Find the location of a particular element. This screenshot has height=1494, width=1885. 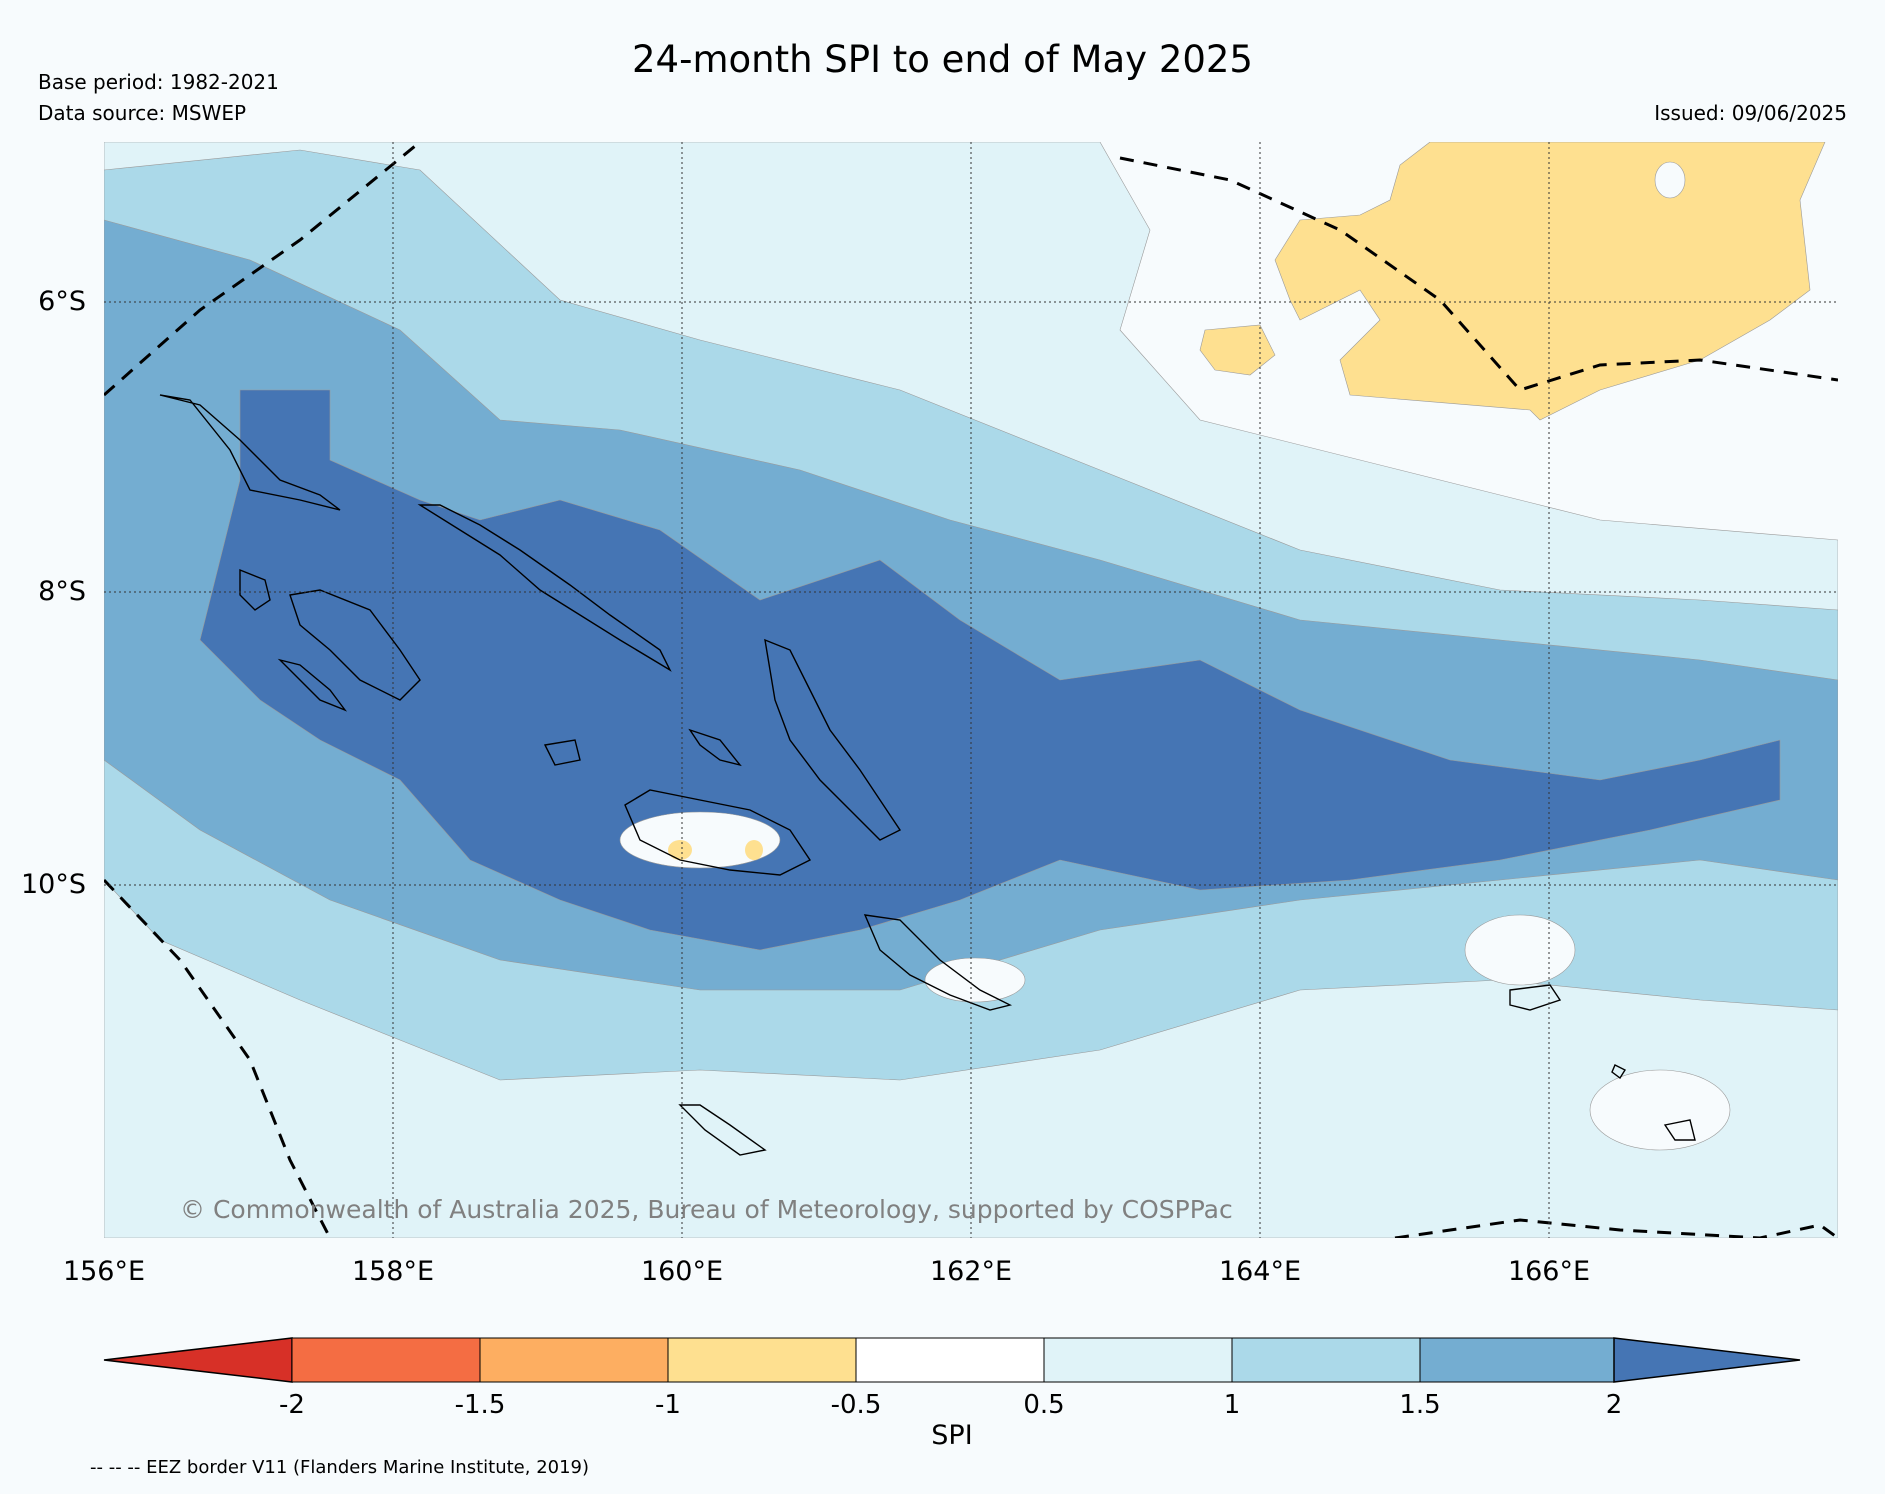

lon-label-156e: 156°E is located at coordinates (104, 1271).